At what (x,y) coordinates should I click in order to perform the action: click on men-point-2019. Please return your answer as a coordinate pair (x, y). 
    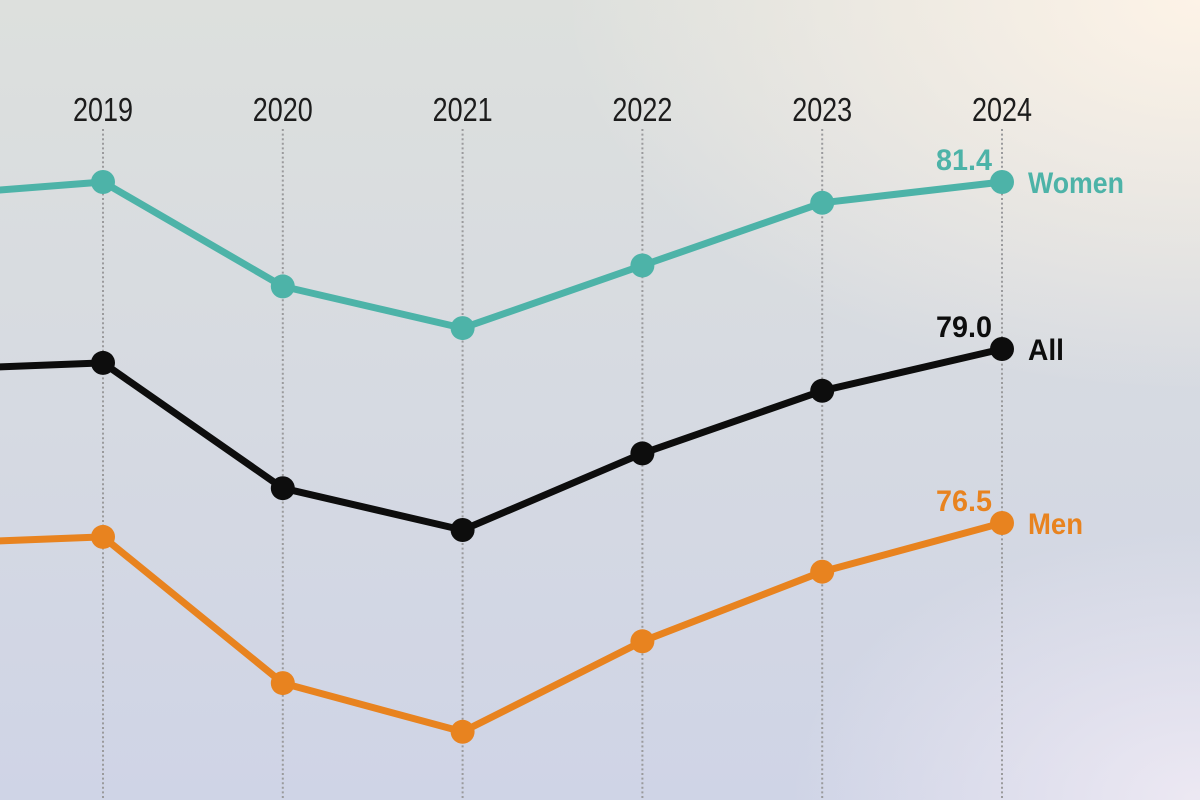
    Looking at the image, I should click on (103, 536).